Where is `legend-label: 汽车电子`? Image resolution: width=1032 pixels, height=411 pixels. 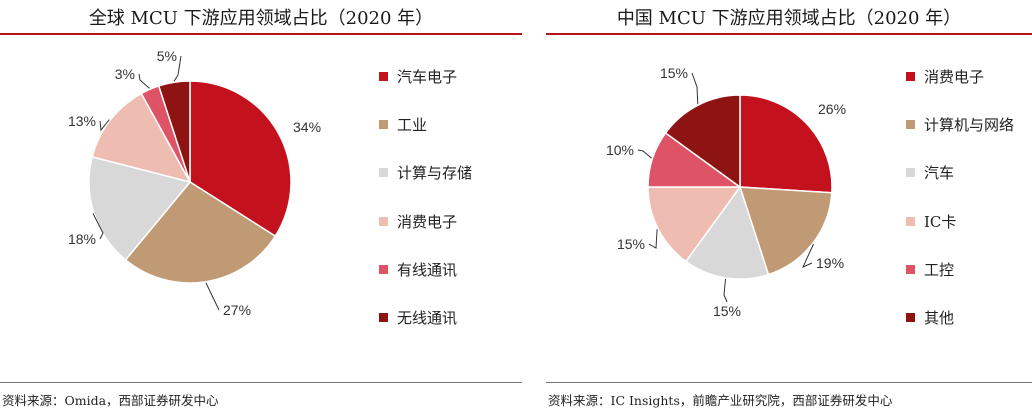
legend-label: 汽车电子 is located at coordinates (427, 76).